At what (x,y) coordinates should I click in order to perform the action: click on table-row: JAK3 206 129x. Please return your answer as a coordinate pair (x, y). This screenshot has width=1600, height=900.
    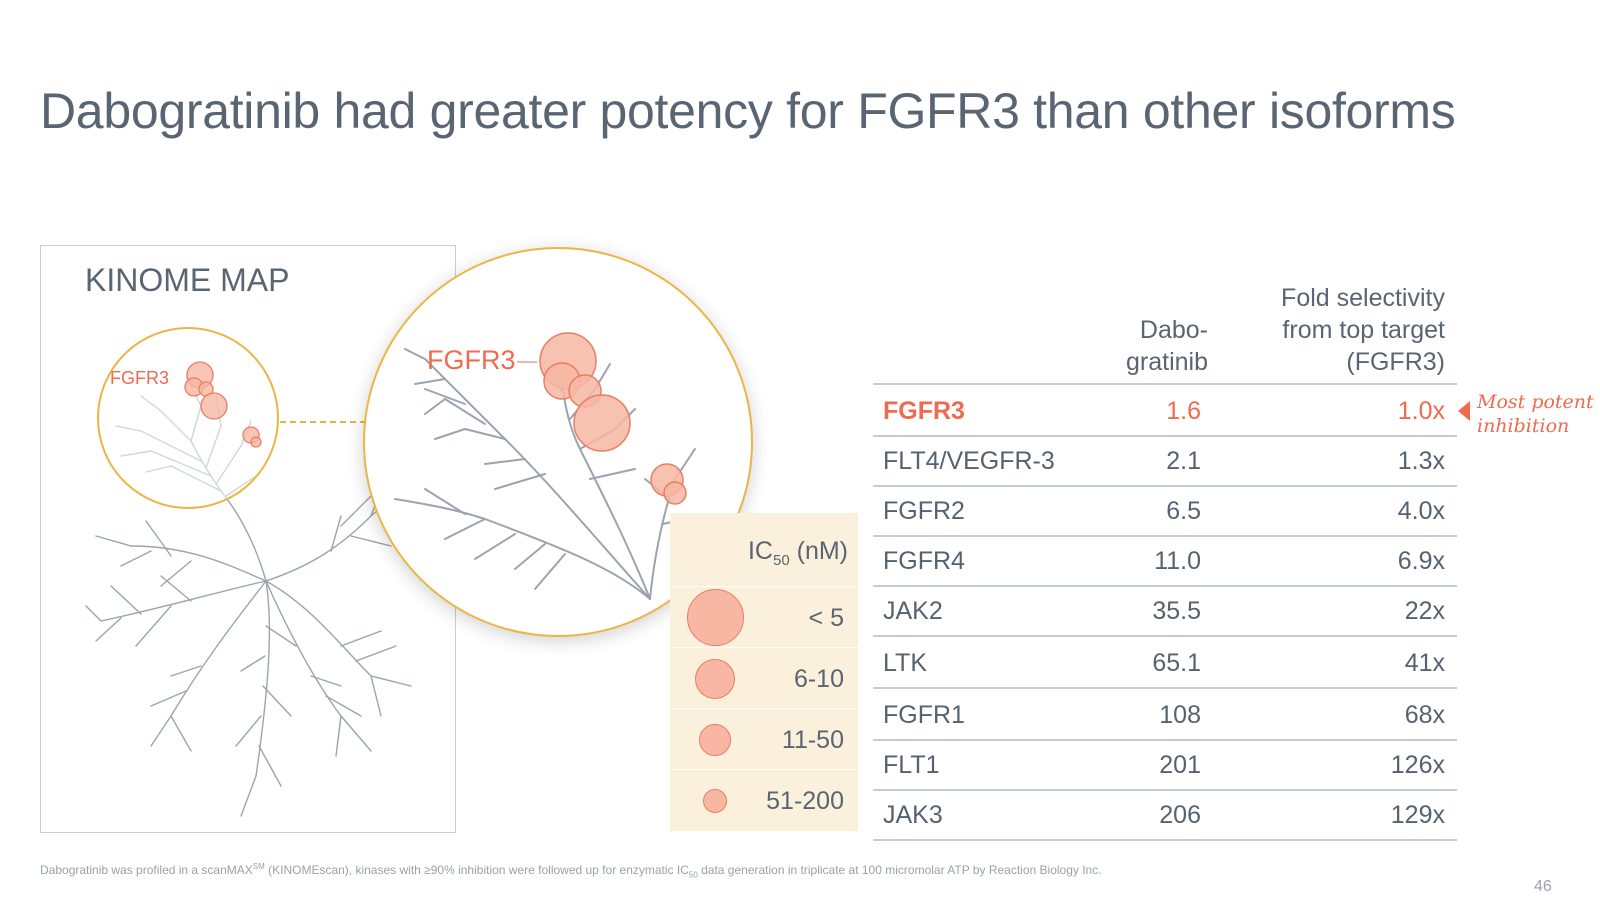
    Looking at the image, I should click on (1165, 815).